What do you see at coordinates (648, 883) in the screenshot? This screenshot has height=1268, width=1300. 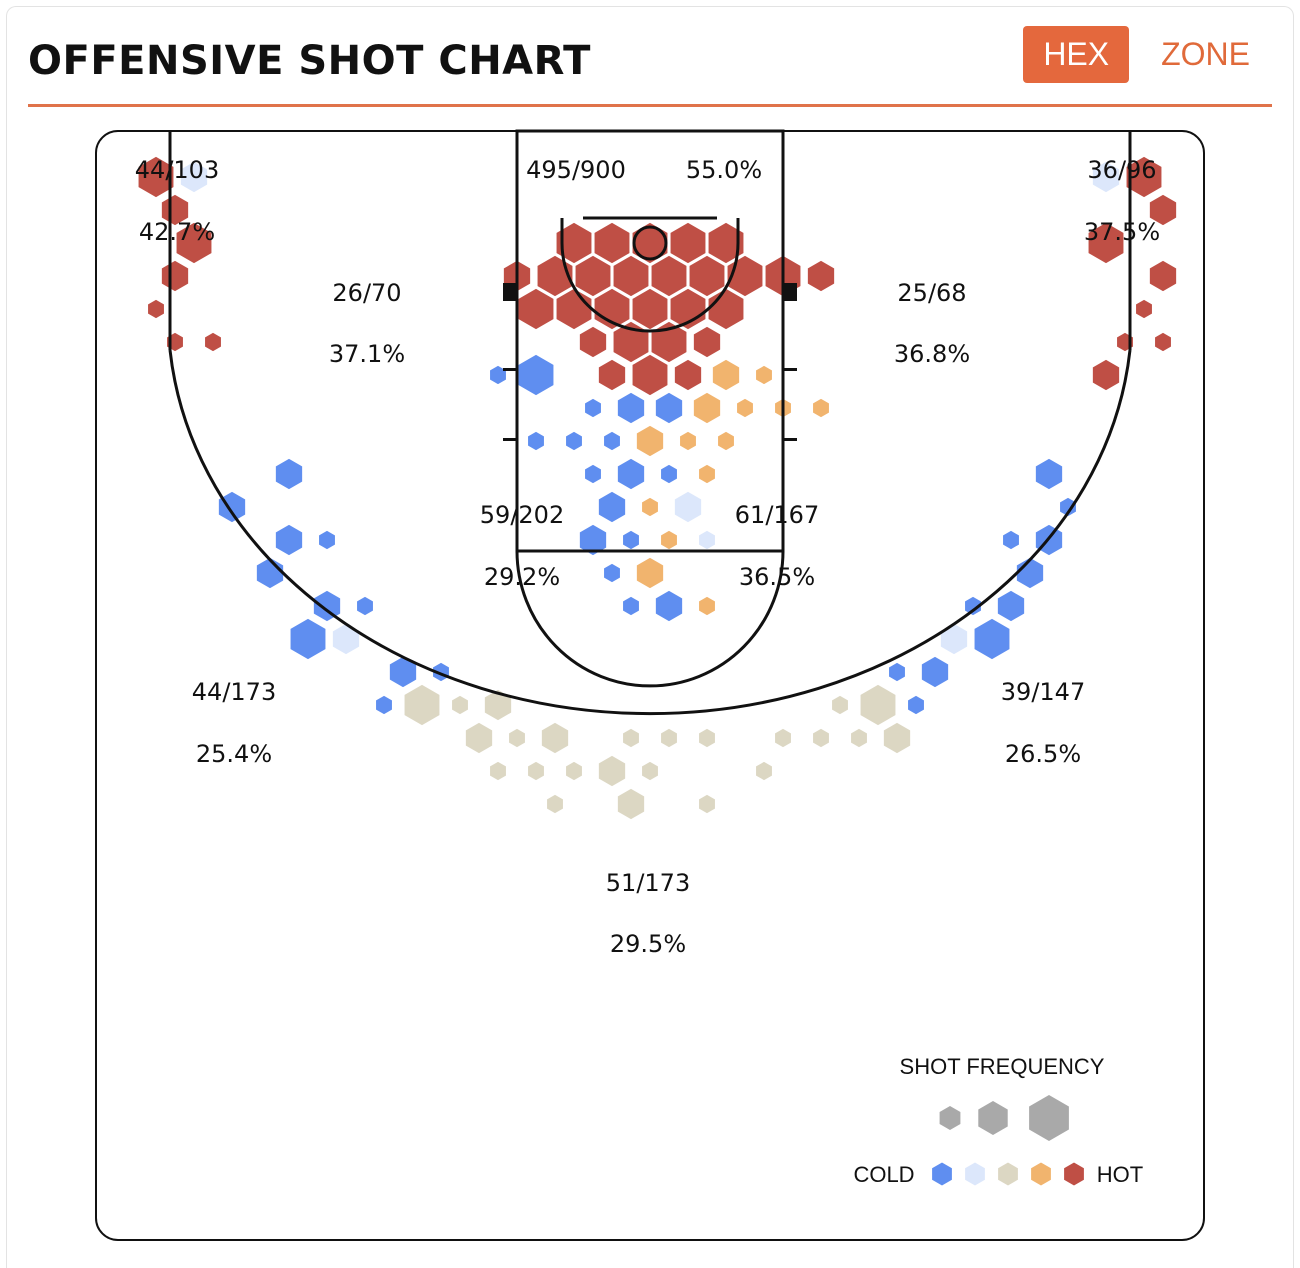 I see `zone-top-key-made: 51/173` at bounding box center [648, 883].